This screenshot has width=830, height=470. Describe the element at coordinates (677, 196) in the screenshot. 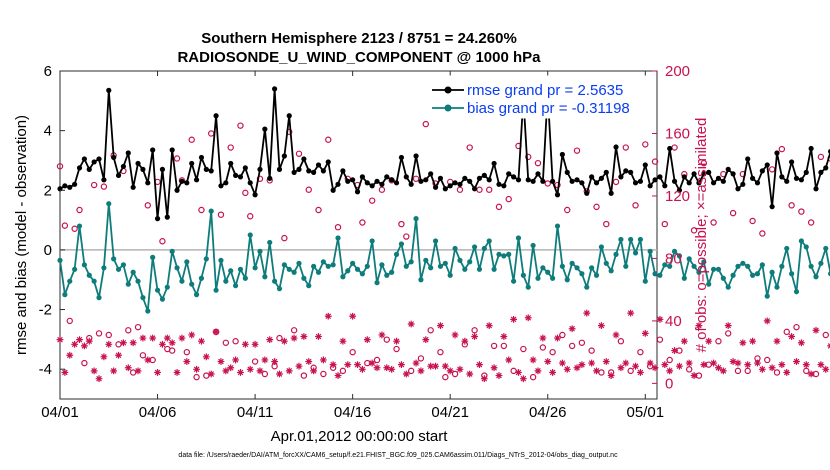

I see `y2-tick-label: 120` at that location.